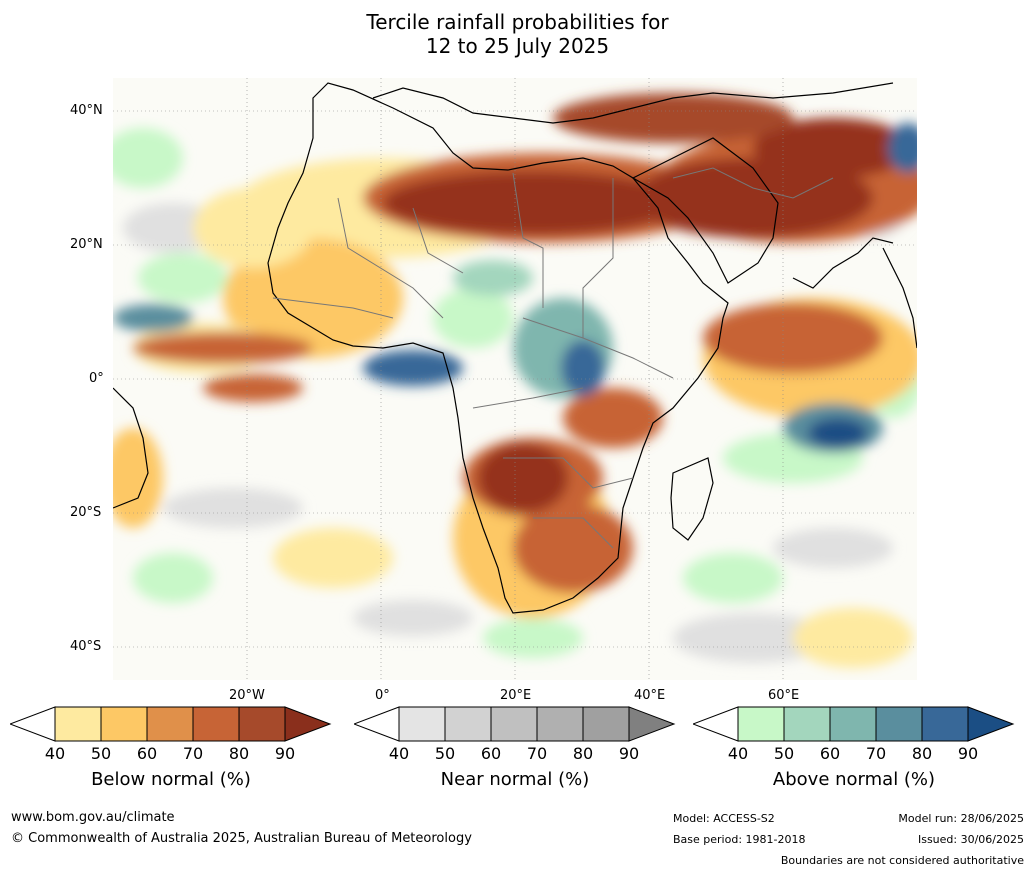 The height and width of the screenshot is (873, 1035). Describe the element at coordinates (968, 753) in the screenshot. I see `above-normal-tick-90: 90` at that location.